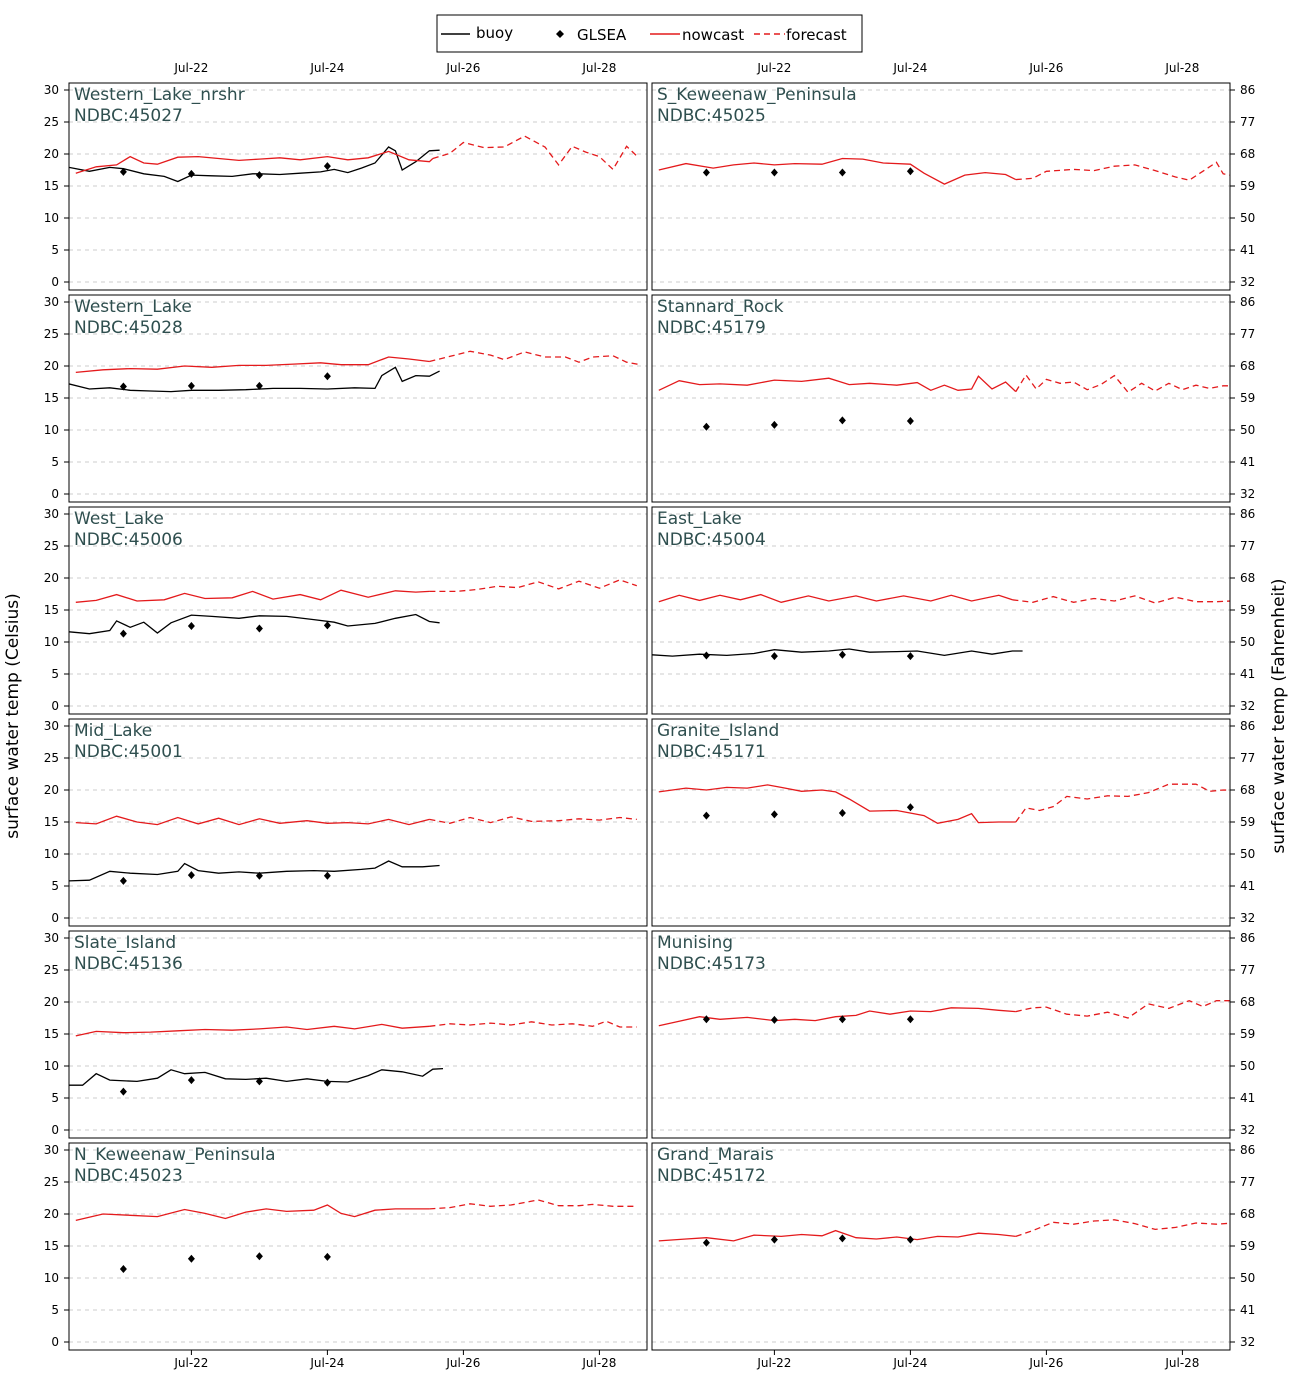 The height and width of the screenshot is (1400, 1300). I want to click on y-axis-title-celsius: surface water temp (Celsius), so click(13, 715).